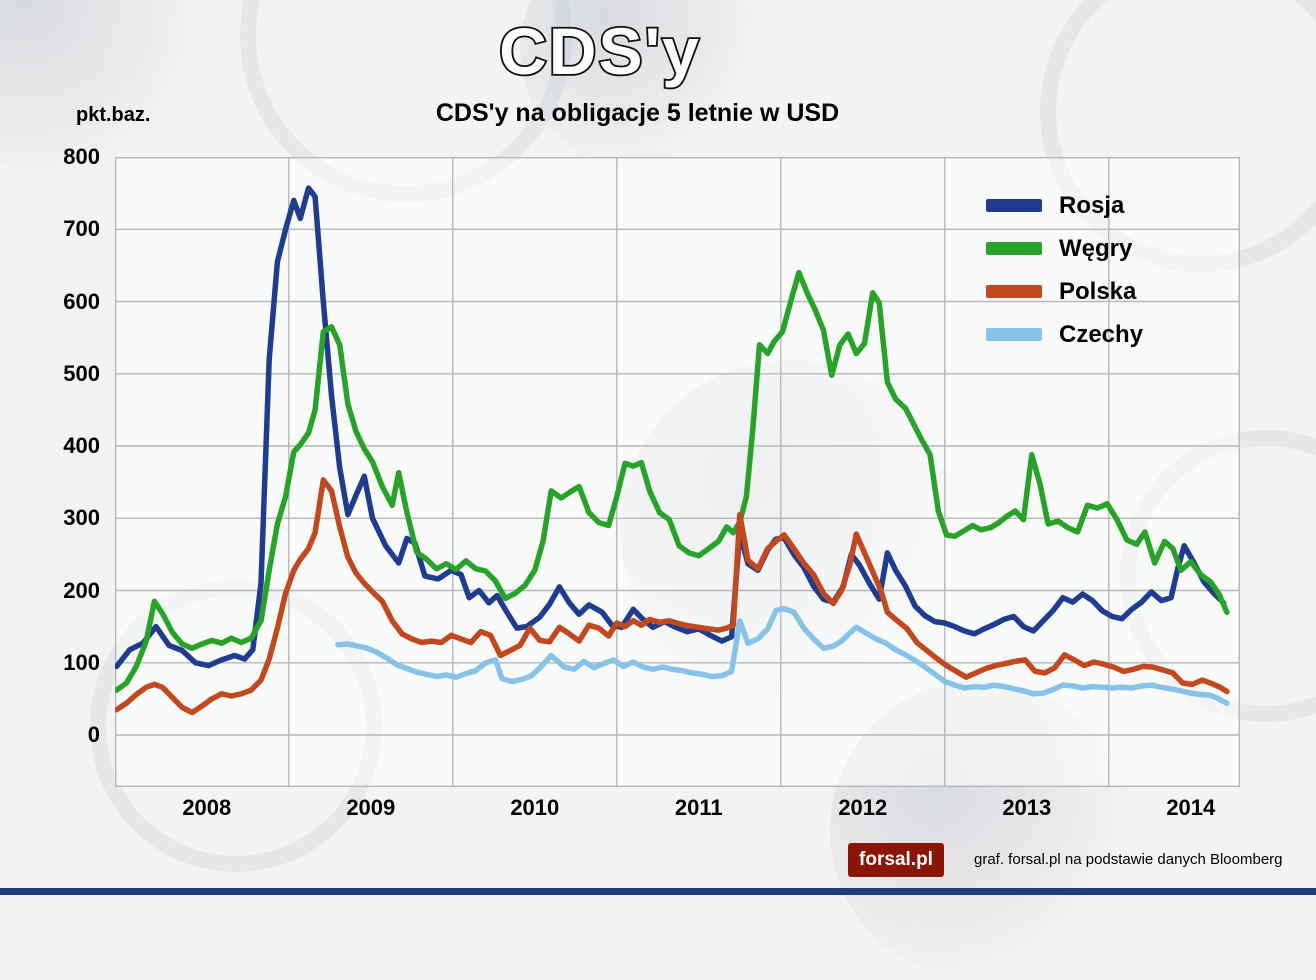  I want to click on x-axis: 2008 2009 2010 2011 2012 2013 2014, so click(677, 807).